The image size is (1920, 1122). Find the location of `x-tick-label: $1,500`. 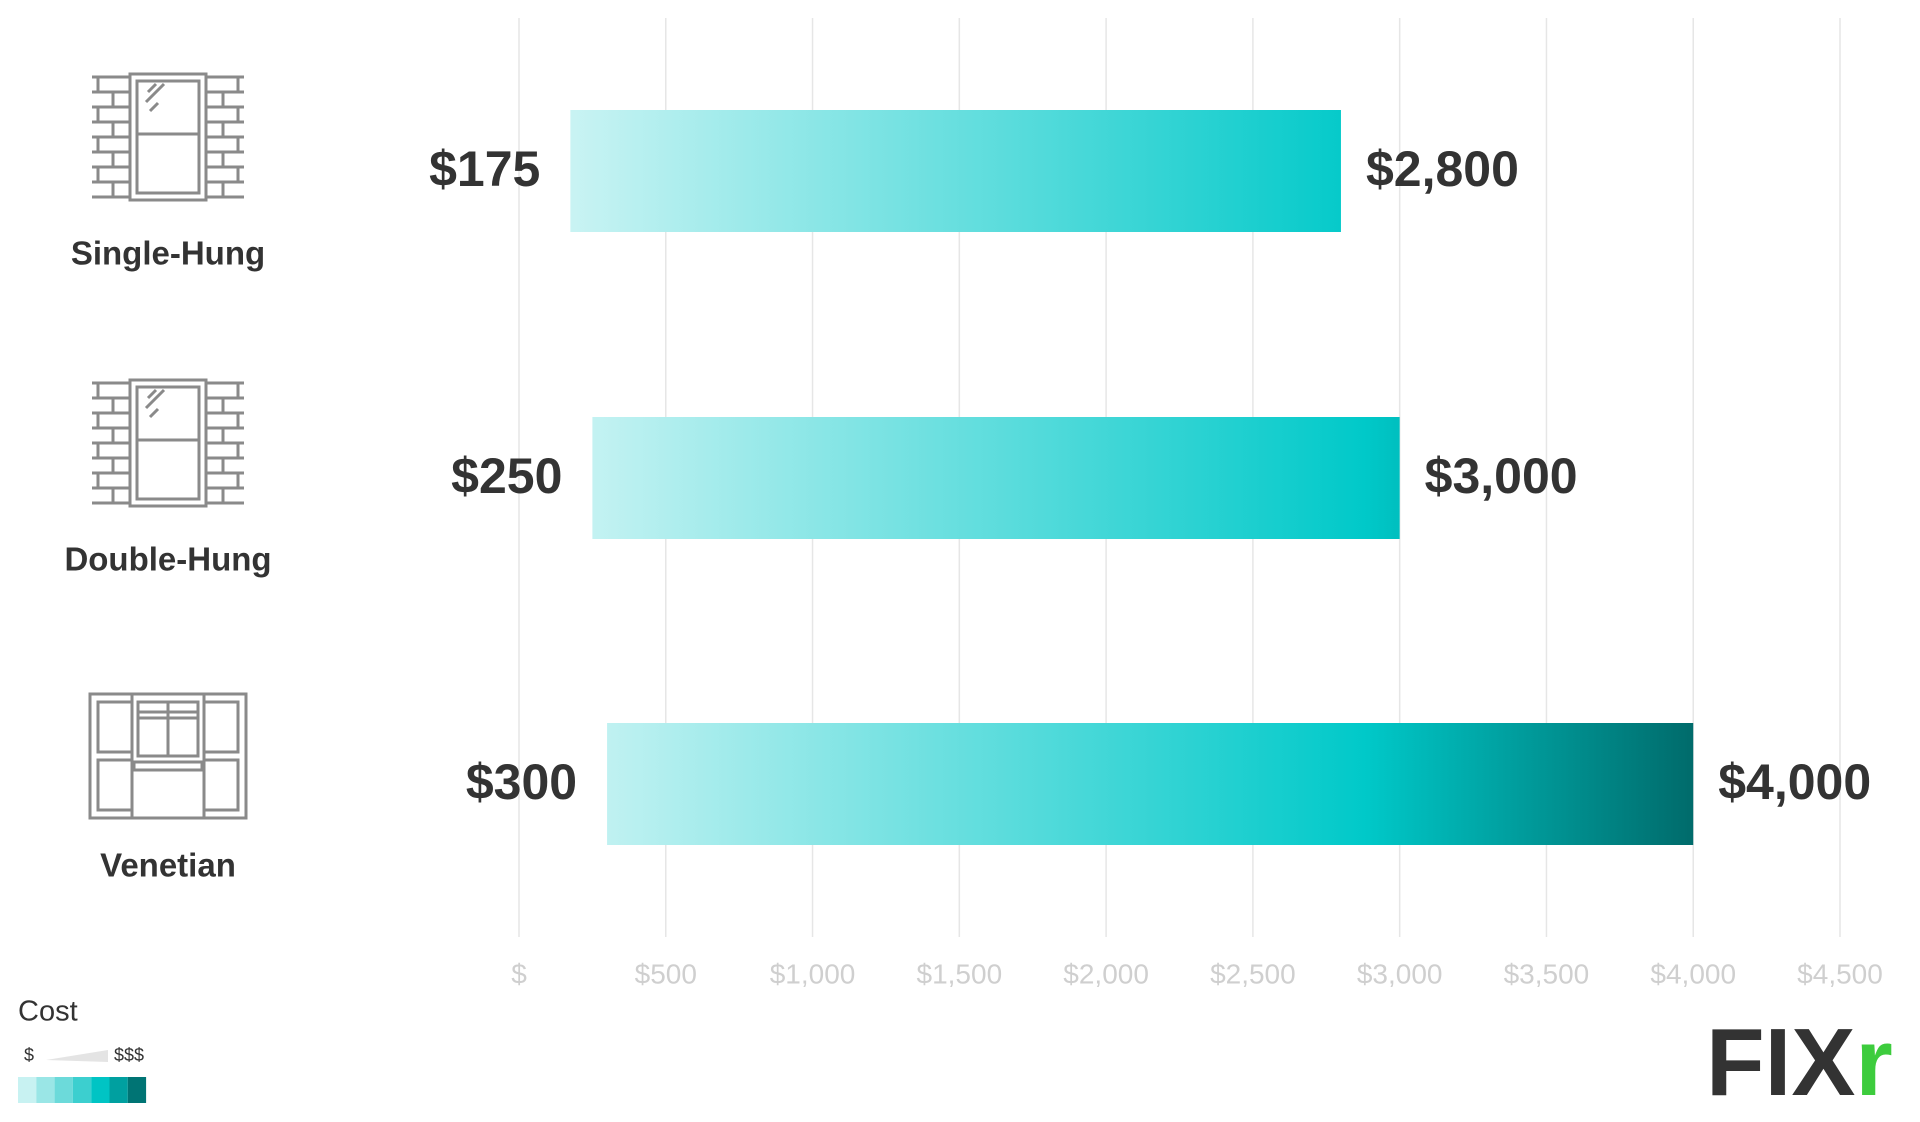

x-tick-label: $1,500 is located at coordinates (960, 973).